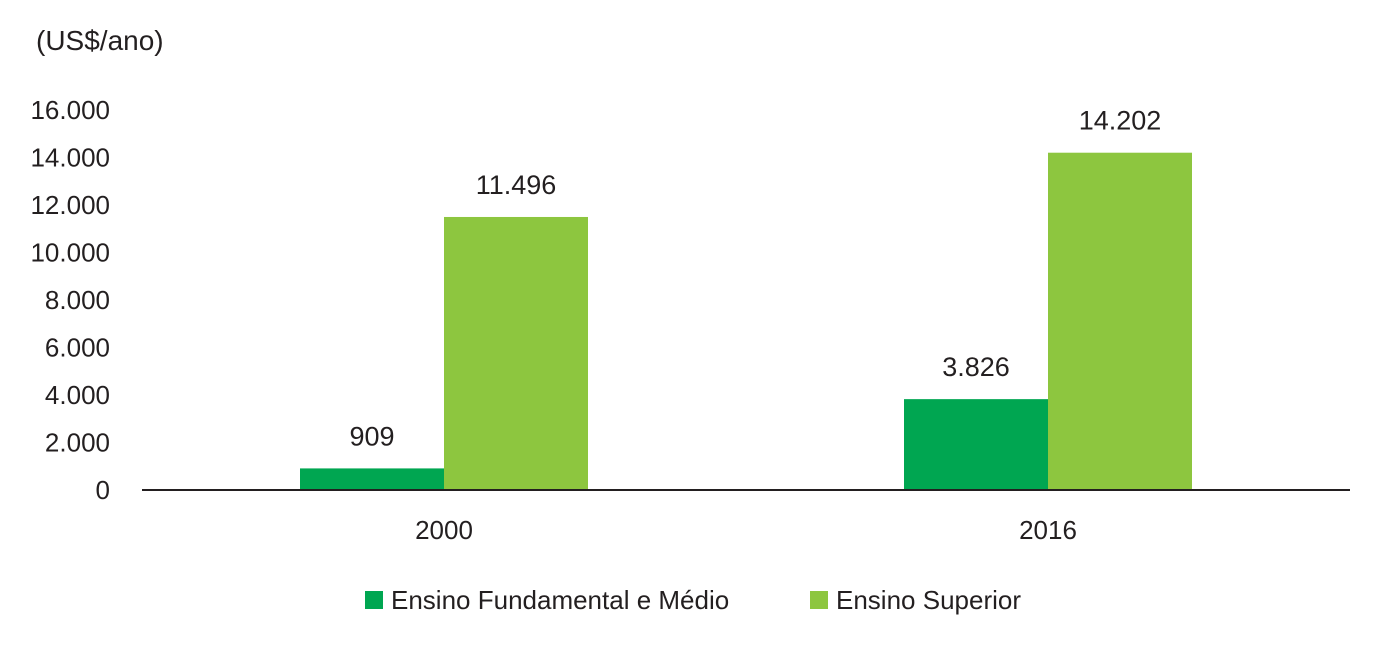 Image resolution: width=1389 pixels, height=649 pixels. What do you see at coordinates (560, 600) in the screenshot?
I see `legend-label: Ensino Fundamental e Médio` at bounding box center [560, 600].